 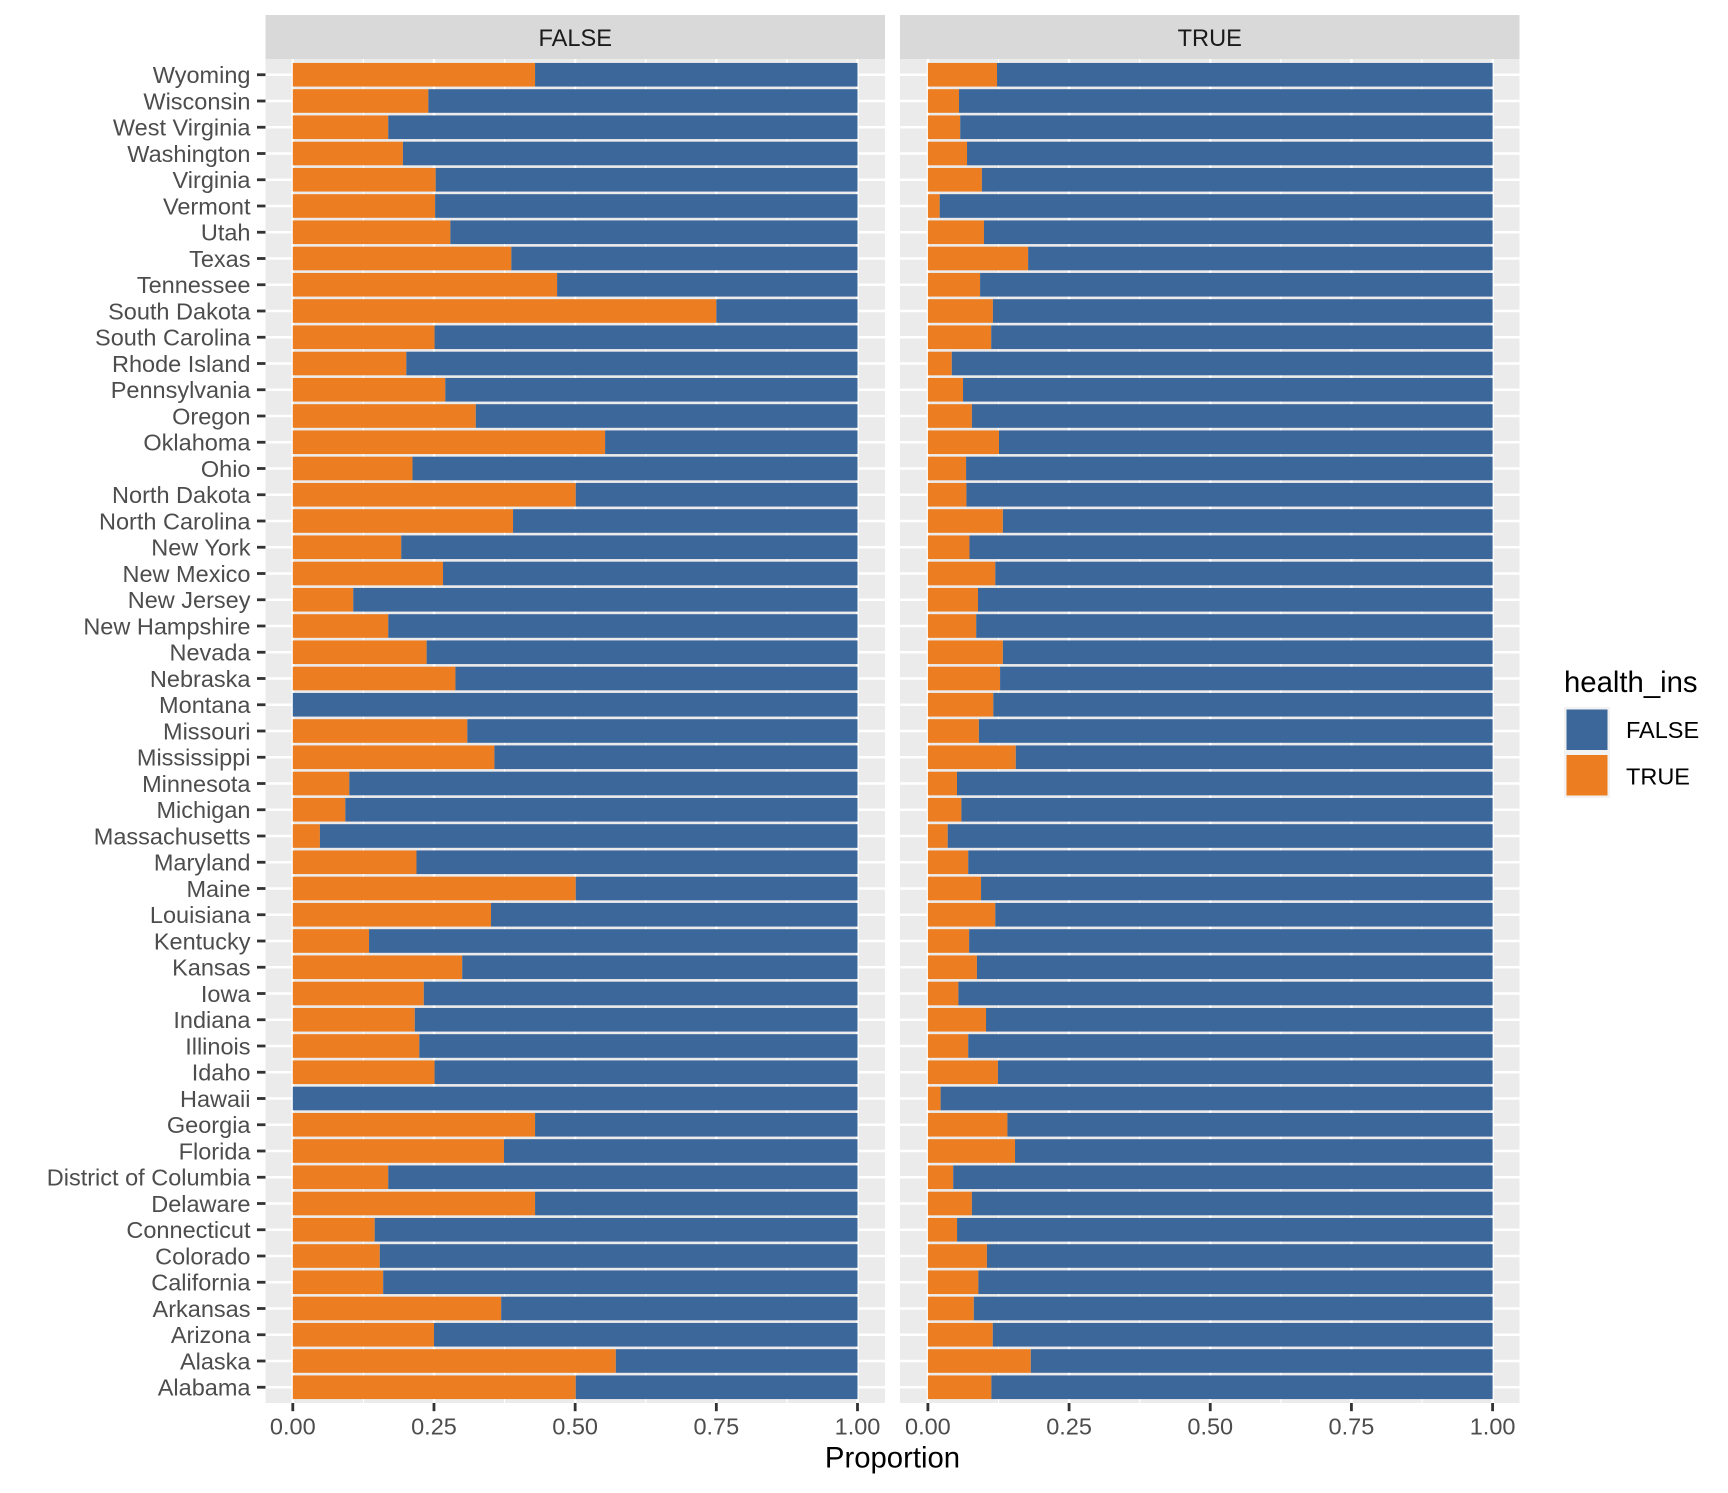 What do you see at coordinates (201, 548) in the screenshot?
I see `svg-text: New York` at bounding box center [201, 548].